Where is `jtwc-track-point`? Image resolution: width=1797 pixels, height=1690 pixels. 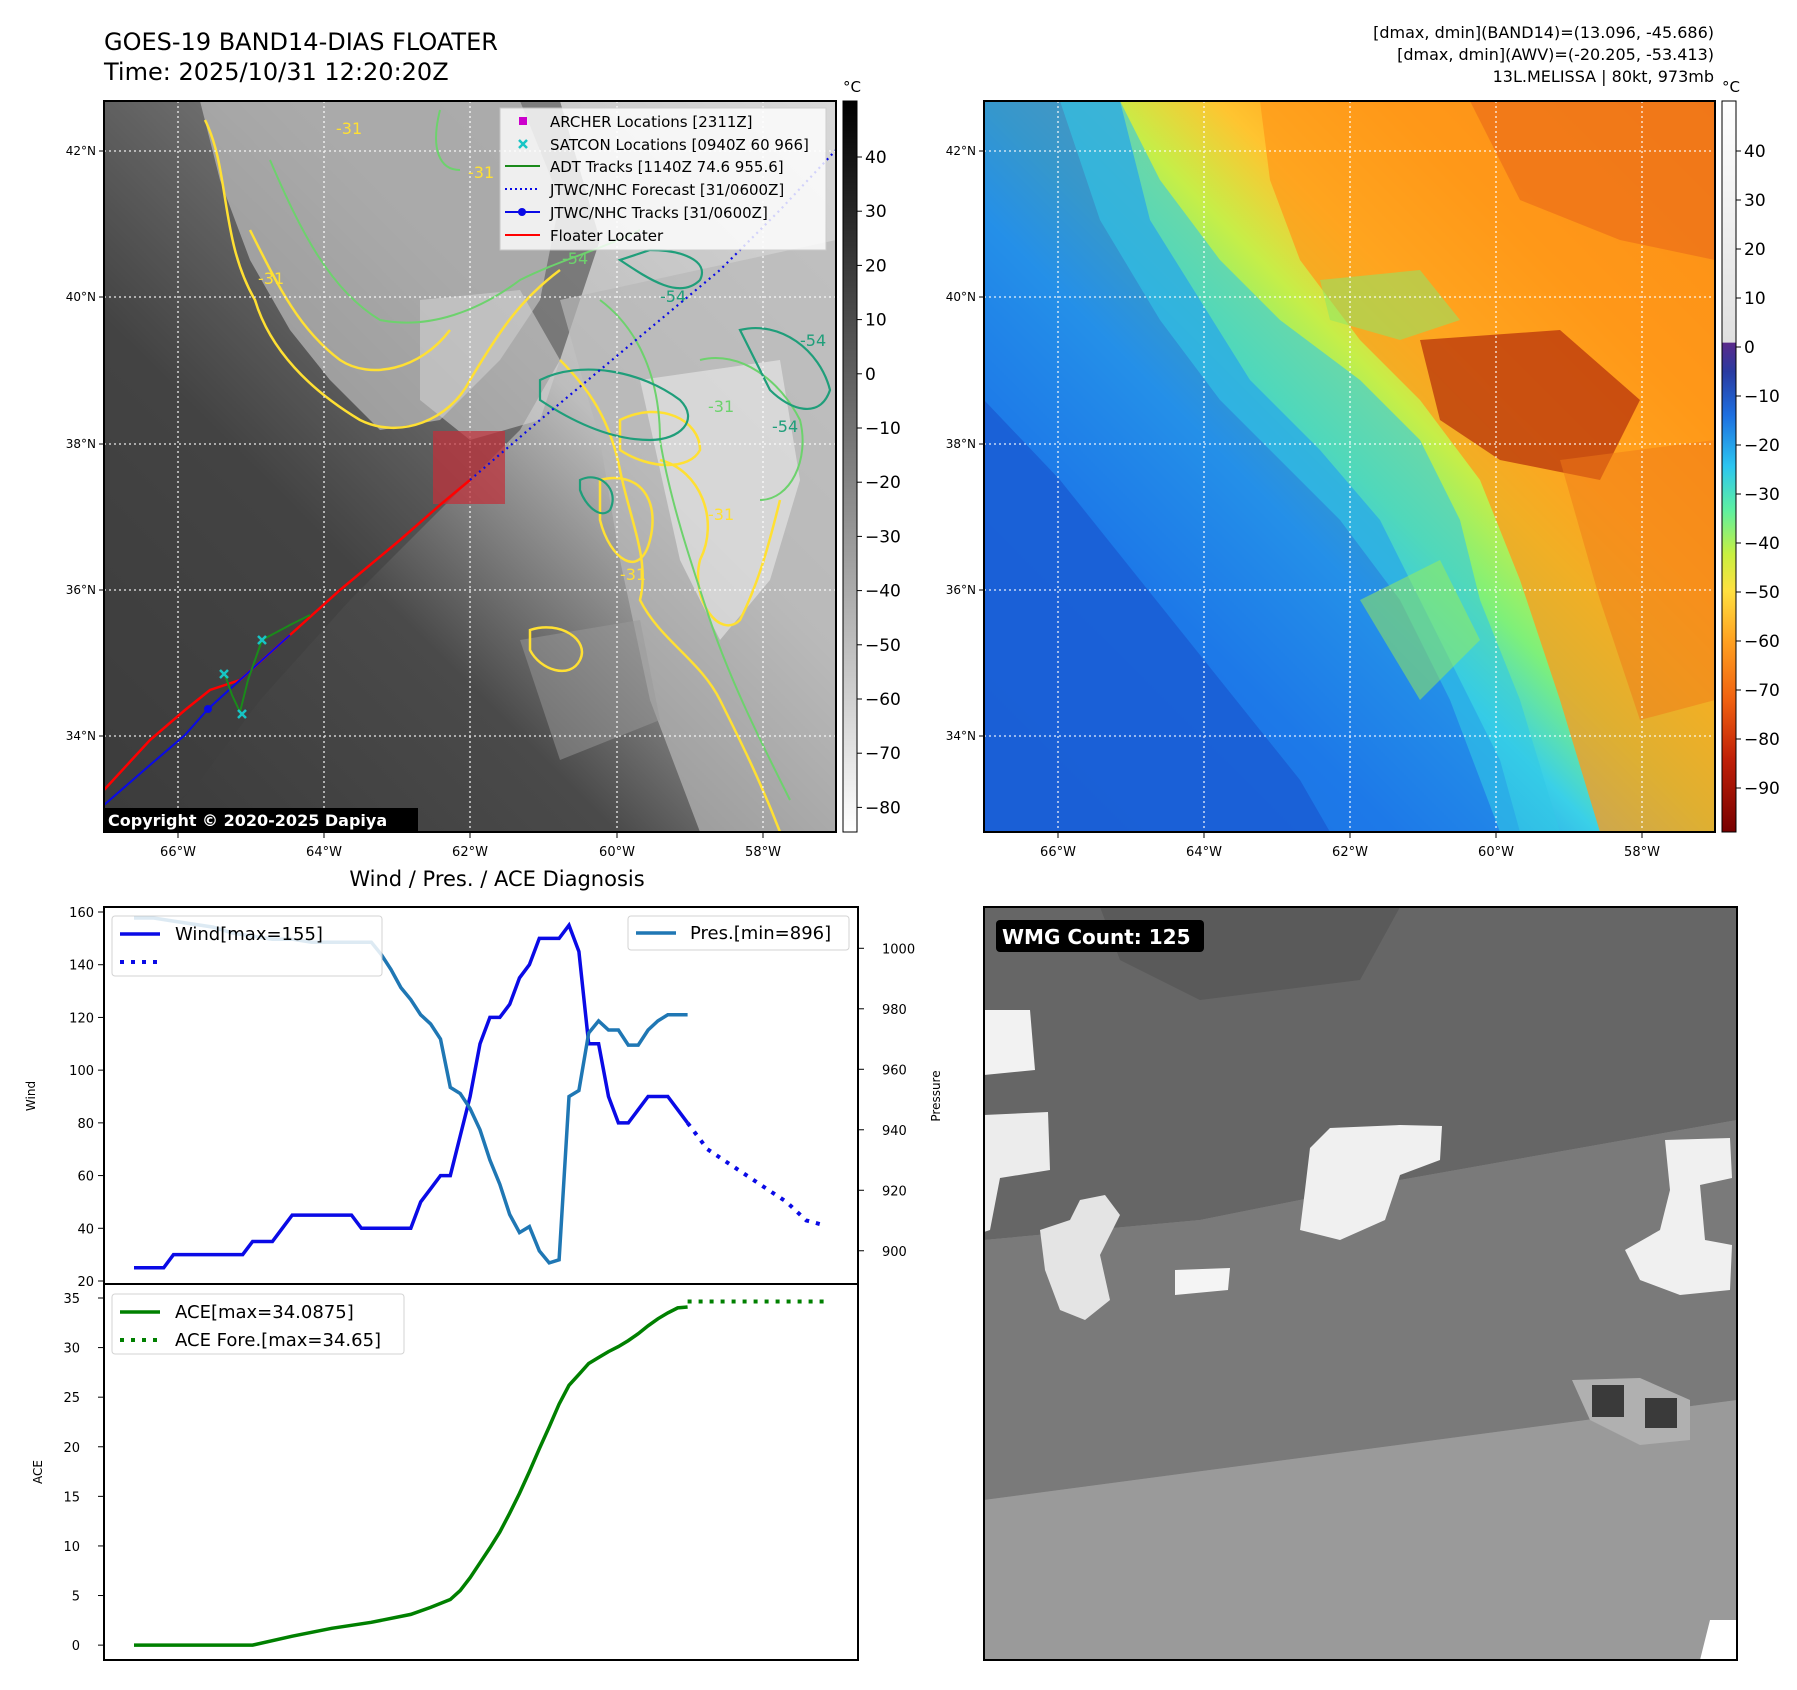 jtwc-track-point is located at coordinates (208, 709).